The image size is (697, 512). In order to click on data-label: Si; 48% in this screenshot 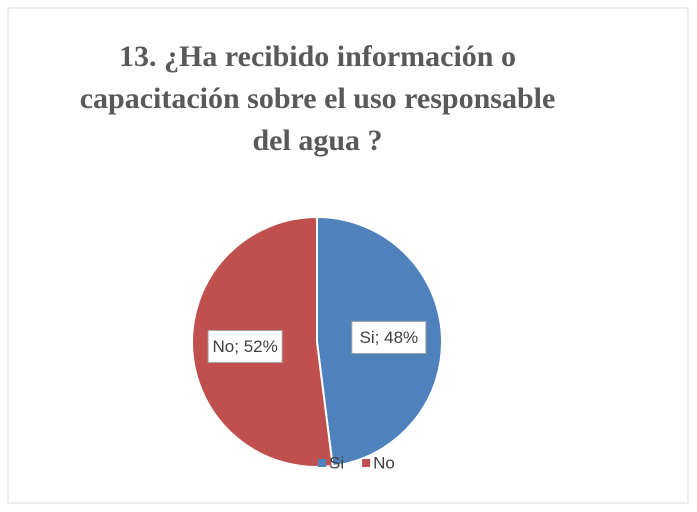, I will do `click(389, 337)`.